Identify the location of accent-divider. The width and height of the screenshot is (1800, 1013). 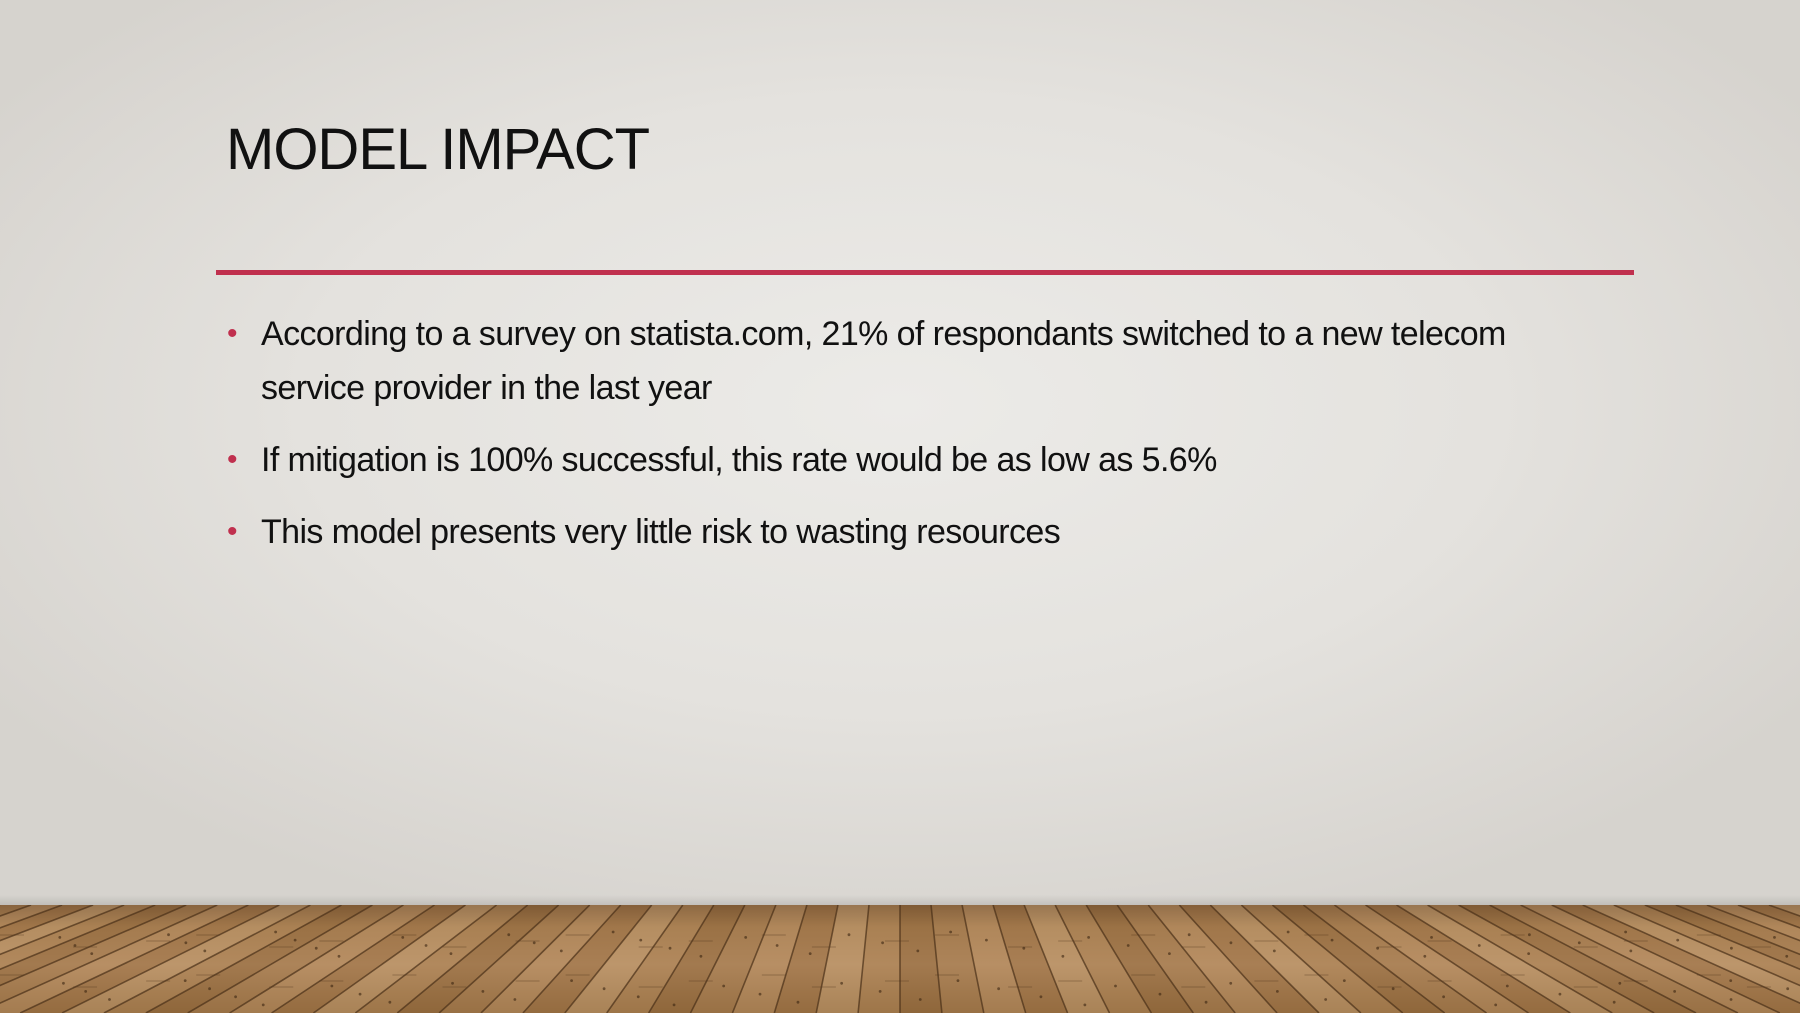
(925, 272).